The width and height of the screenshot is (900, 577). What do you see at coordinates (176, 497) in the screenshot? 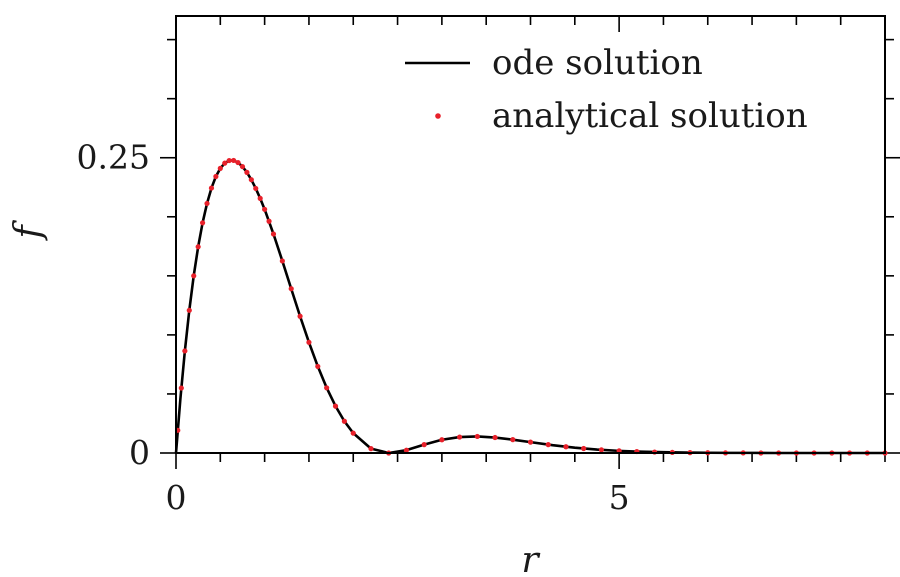
I see `x-tick-label: 0` at bounding box center [176, 497].